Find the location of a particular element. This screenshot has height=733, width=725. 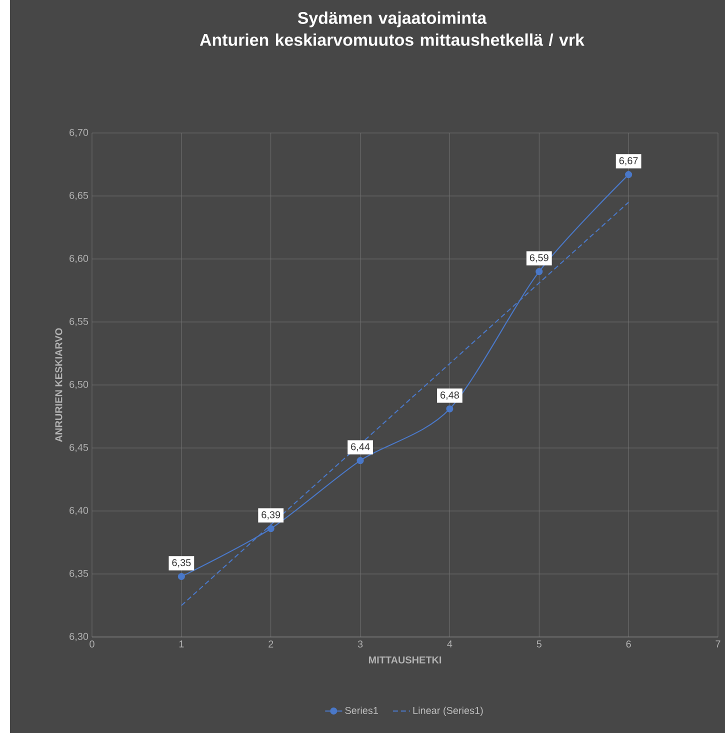

legend-label: Series1 is located at coordinates (361, 710).